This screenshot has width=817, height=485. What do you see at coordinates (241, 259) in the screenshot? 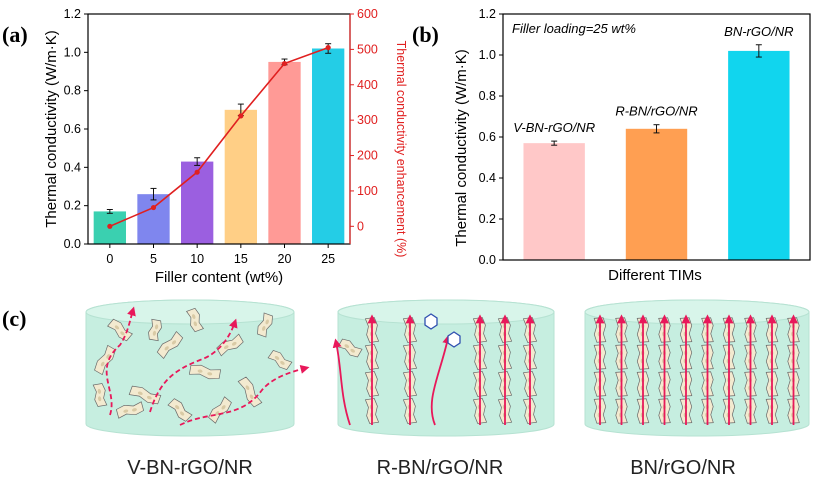
I see `xtick-label-a-3: 15` at bounding box center [241, 259].